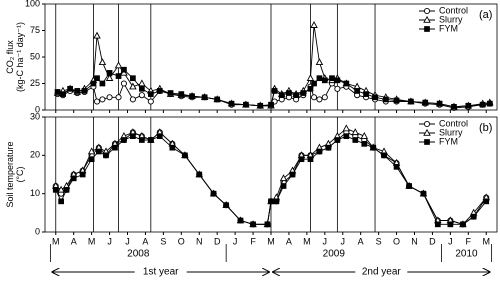 The height and width of the screenshot is (281, 500). Describe the element at coordinates (161, 272) in the screenshot. I see `period-label: 1st year` at that location.